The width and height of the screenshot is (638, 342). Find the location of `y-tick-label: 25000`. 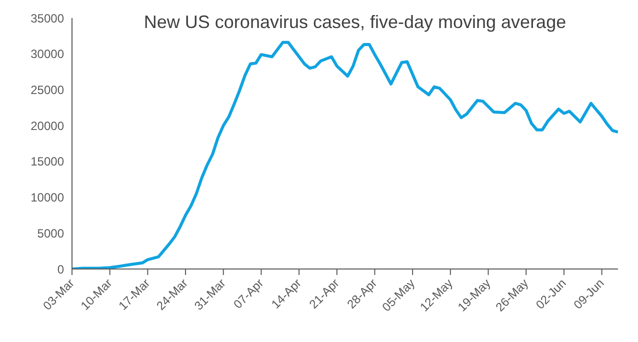

y-tick-label: 25000 is located at coordinates (47, 89).